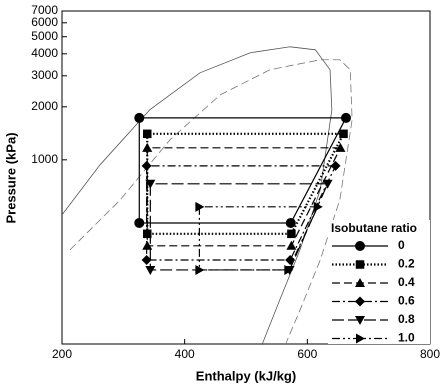 The image size is (443, 388). I want to click on y-tick-label: 6000, so click(44, 22).